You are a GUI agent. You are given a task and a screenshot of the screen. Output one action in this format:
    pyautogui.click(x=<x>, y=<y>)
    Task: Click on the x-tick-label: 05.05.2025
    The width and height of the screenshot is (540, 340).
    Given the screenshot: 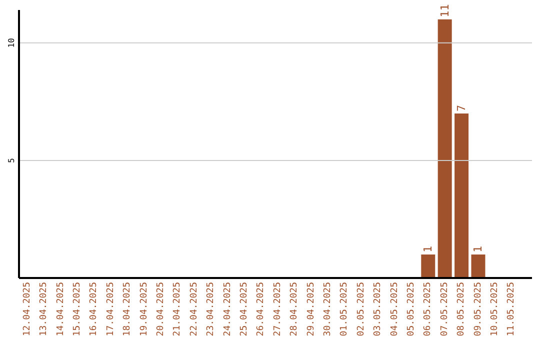 What is the action you would take?
    pyautogui.click(x=411, y=309)
    